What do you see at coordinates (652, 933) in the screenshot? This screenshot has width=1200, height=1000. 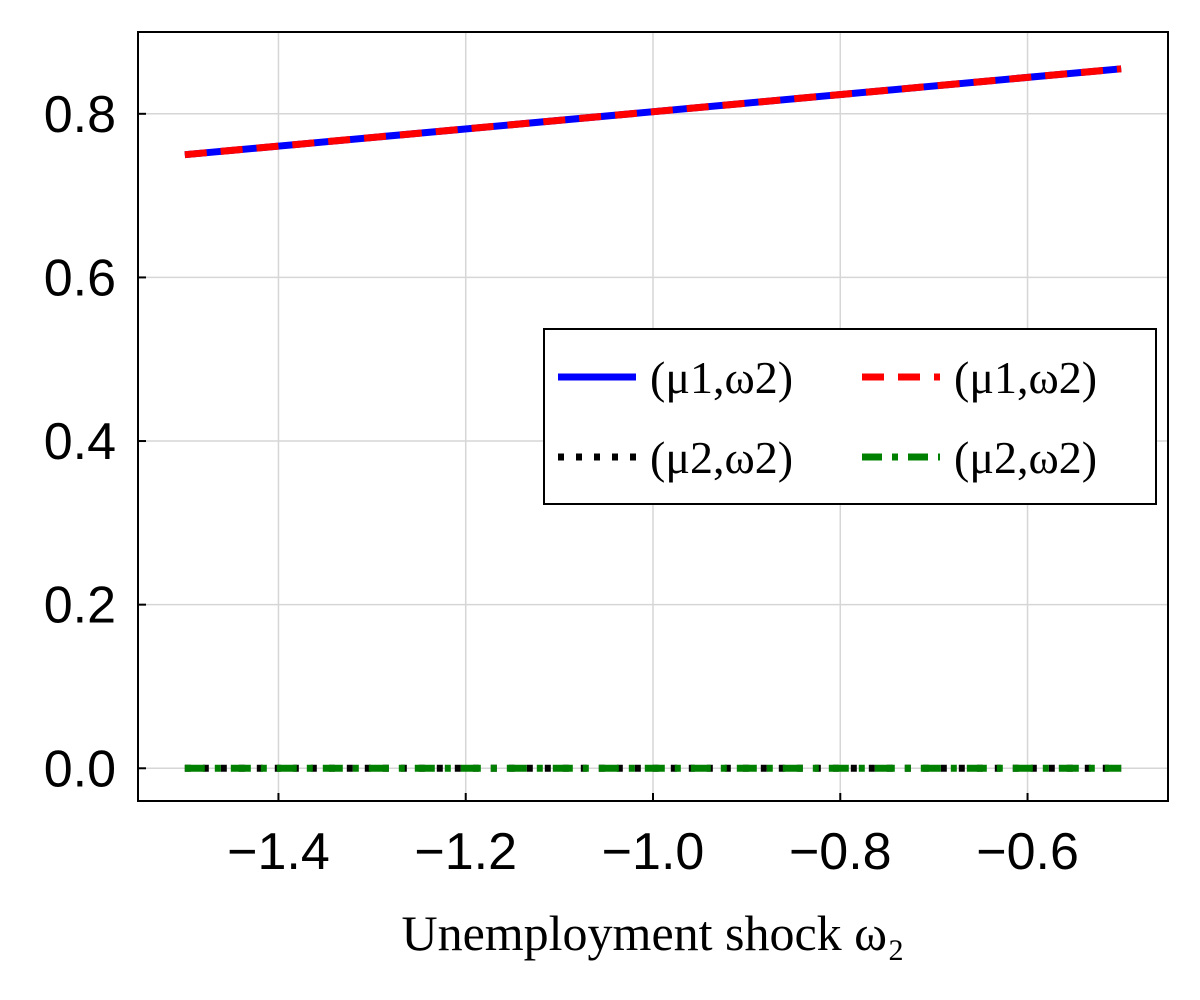 I see `x-axis-label: Unemployment shock ω₂` at bounding box center [652, 933].